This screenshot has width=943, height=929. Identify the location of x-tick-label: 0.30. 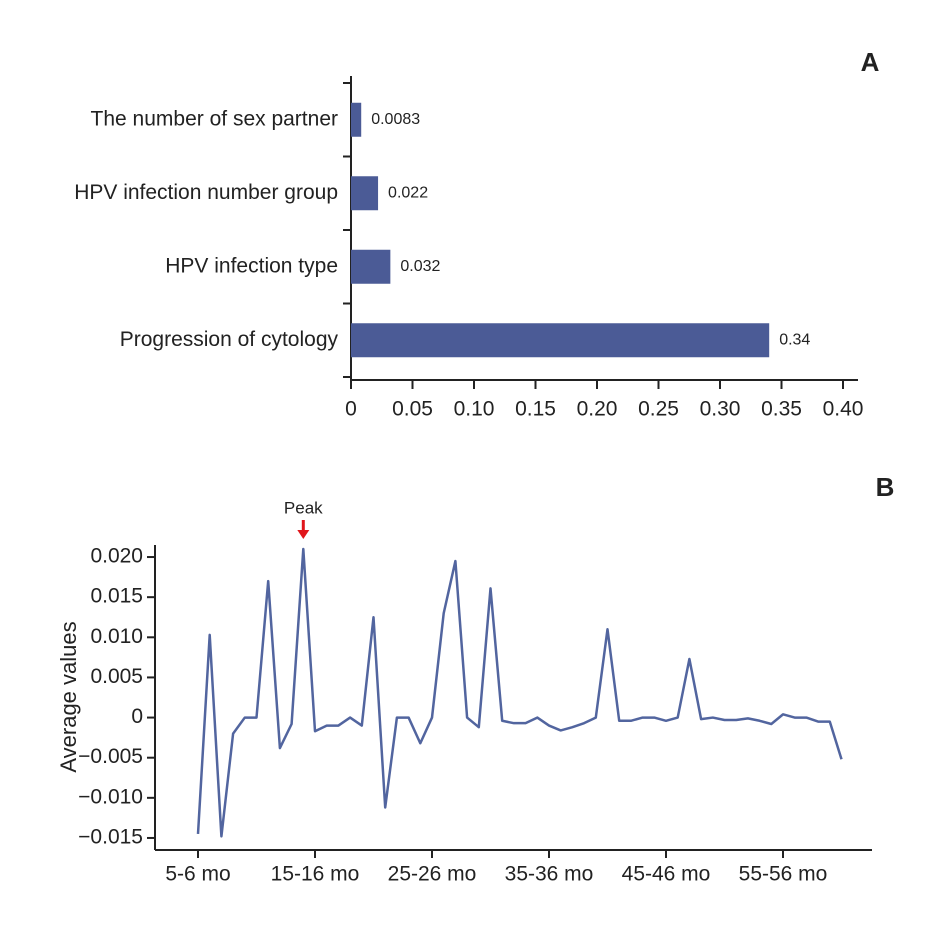
(720, 409).